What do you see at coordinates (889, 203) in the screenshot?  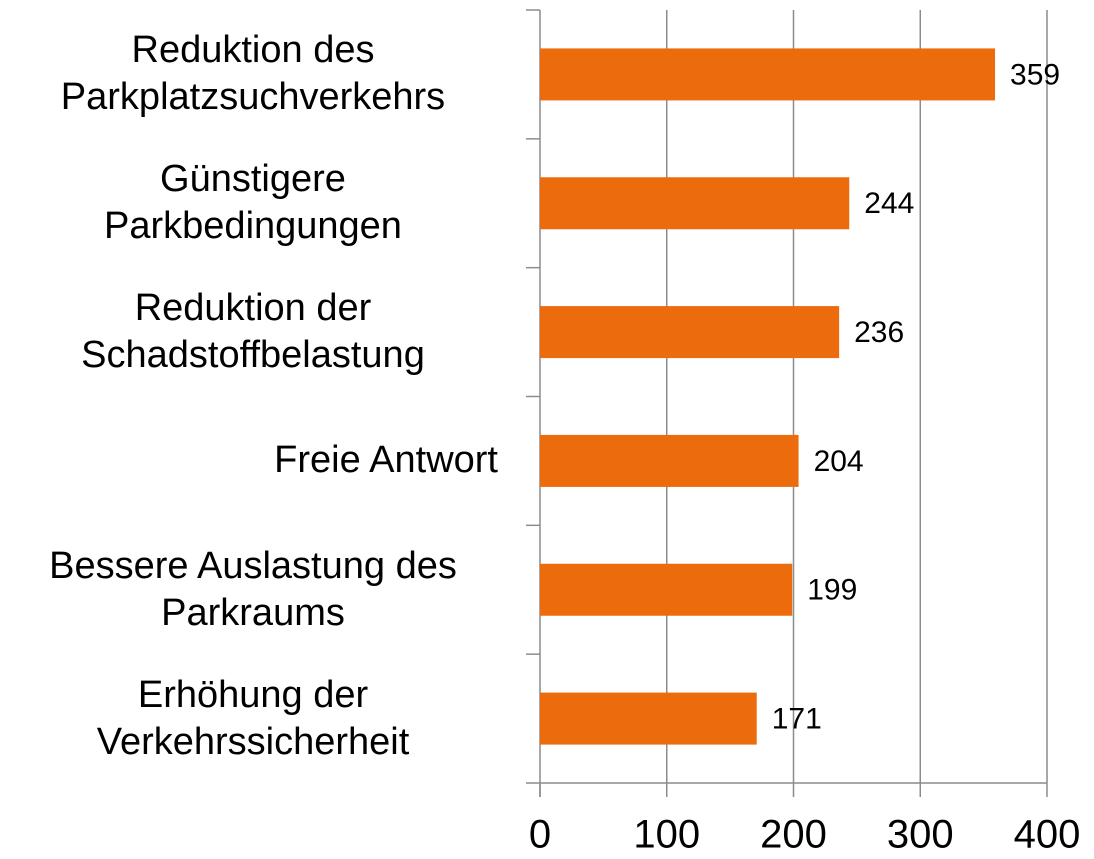 I see `value-label: 244` at bounding box center [889, 203].